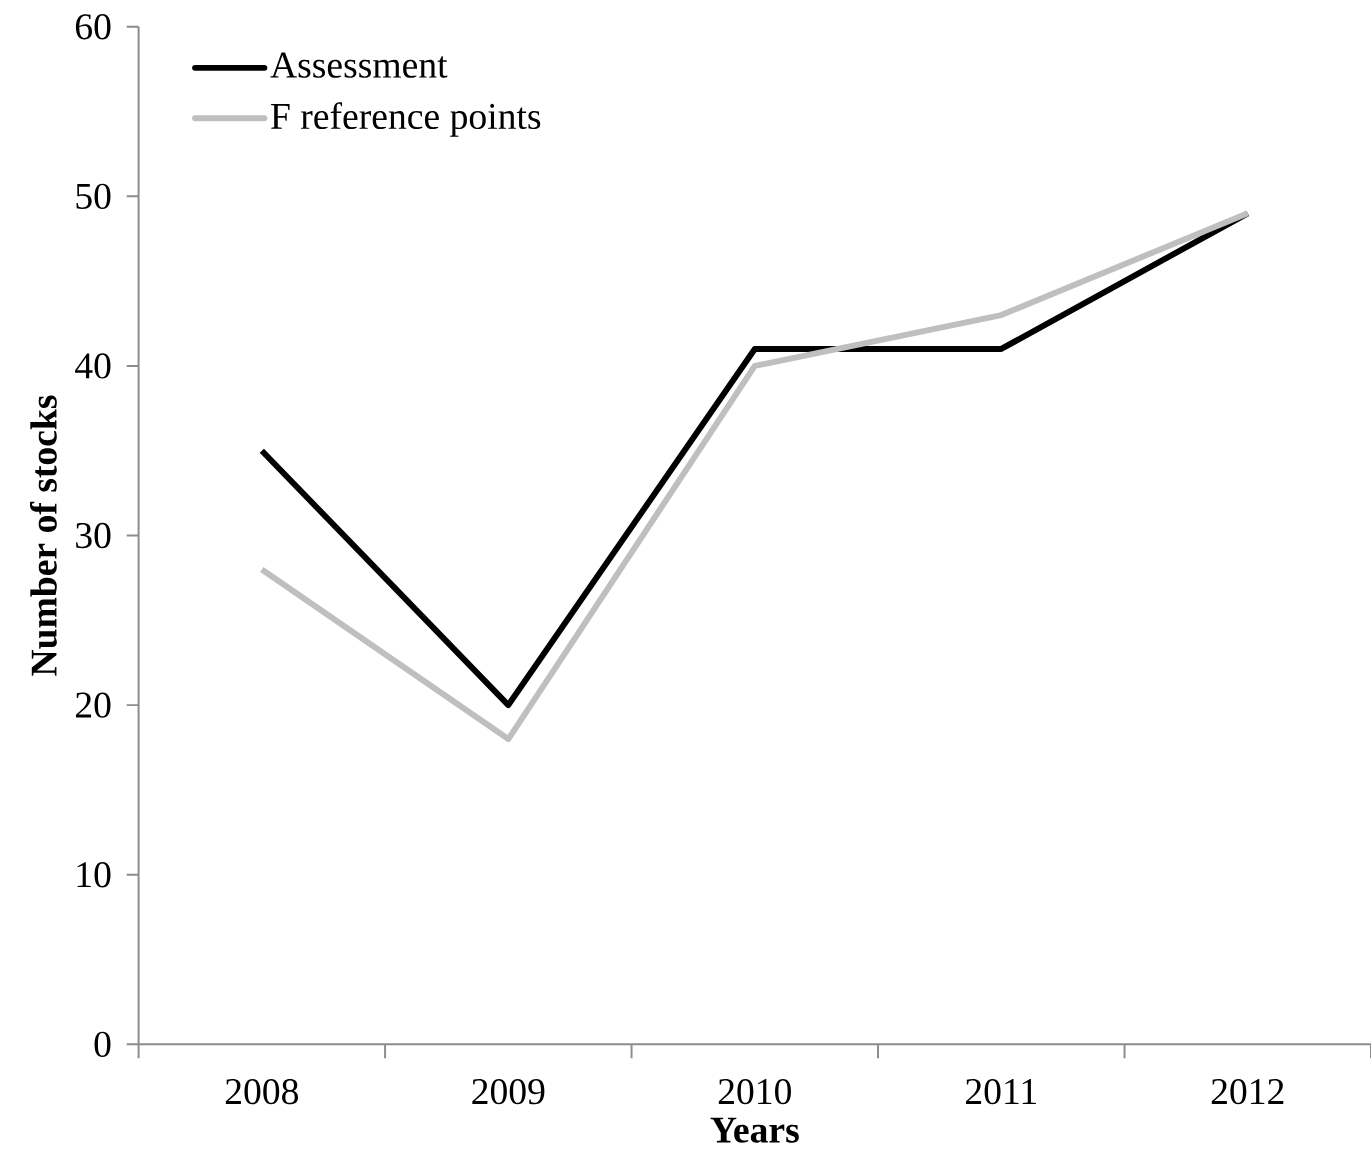 The width and height of the screenshot is (1371, 1173). I want to click on y-tick-label: 0, so click(102, 1044).